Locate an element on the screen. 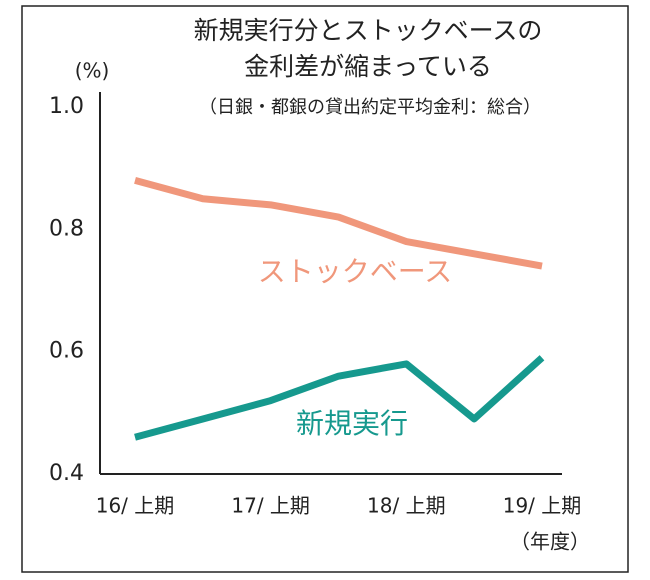  y-tick-label: 0.6 is located at coordinates (66, 351).